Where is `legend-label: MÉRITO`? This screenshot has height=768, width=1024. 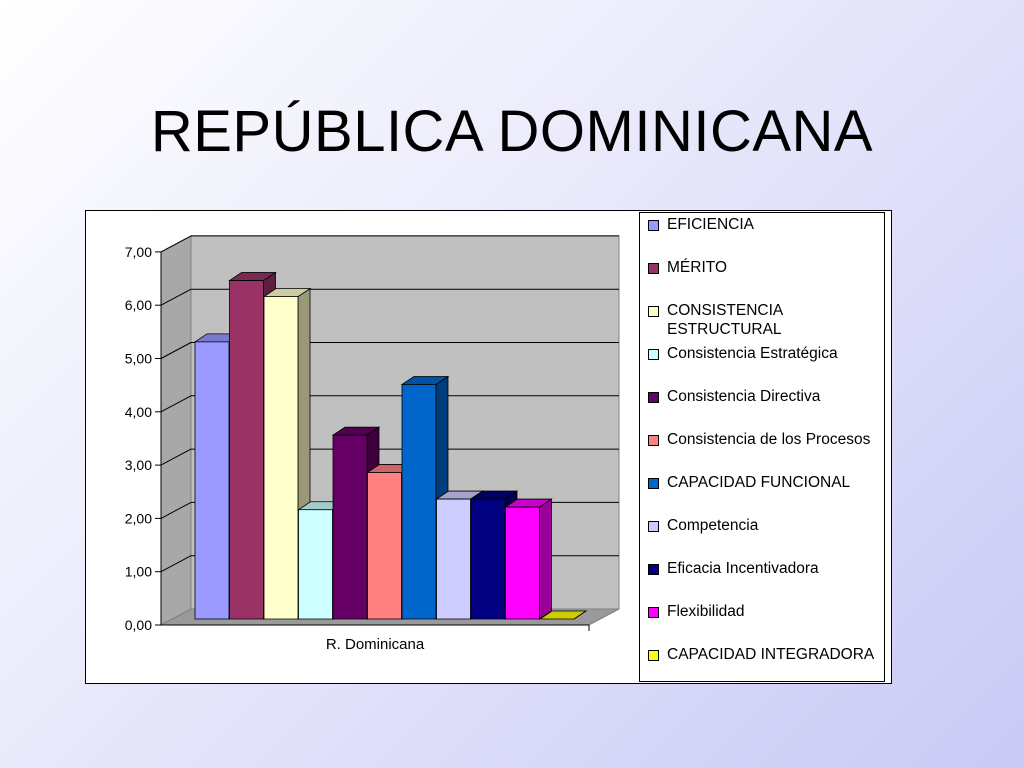 legend-label: MÉRITO is located at coordinates (697, 267).